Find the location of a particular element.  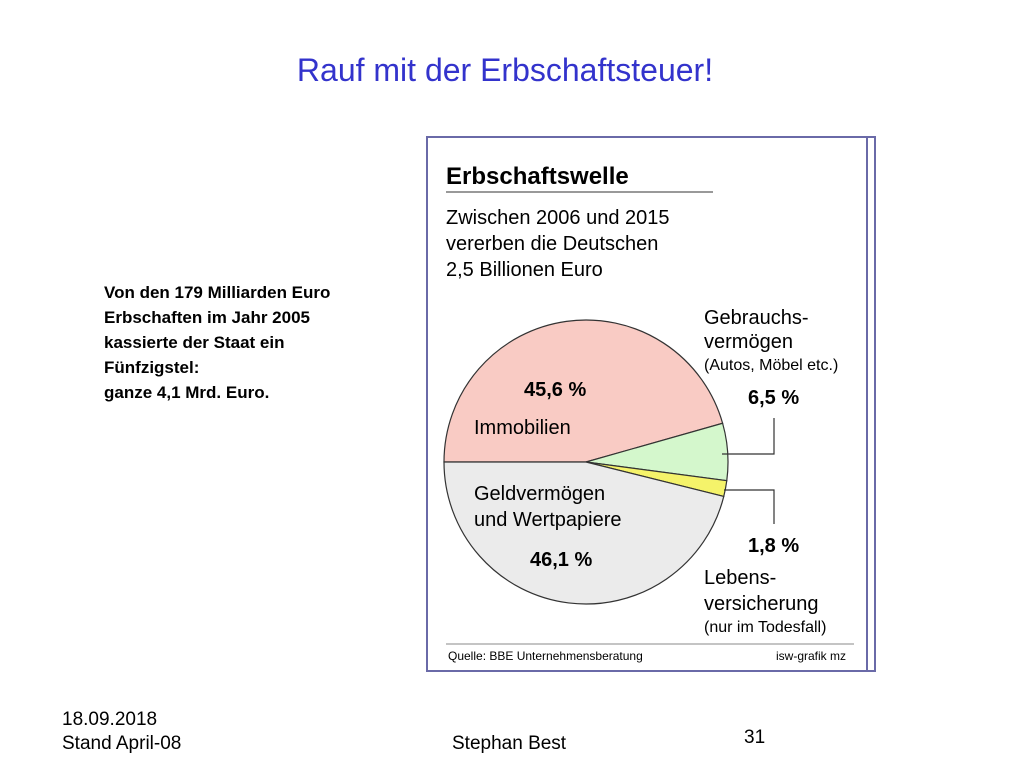

slice-value-label: 6,5 % is located at coordinates (773, 398).